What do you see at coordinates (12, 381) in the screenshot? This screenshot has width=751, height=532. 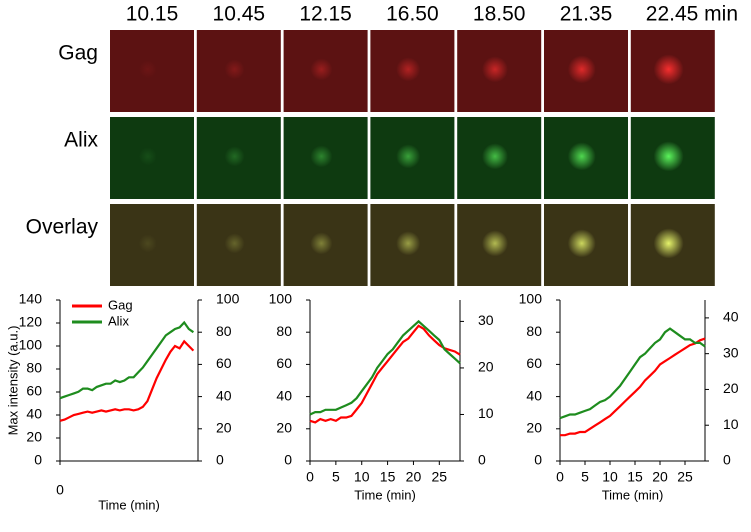 I see `y-axis-label: Max intensity (a.u.)` at bounding box center [12, 381].